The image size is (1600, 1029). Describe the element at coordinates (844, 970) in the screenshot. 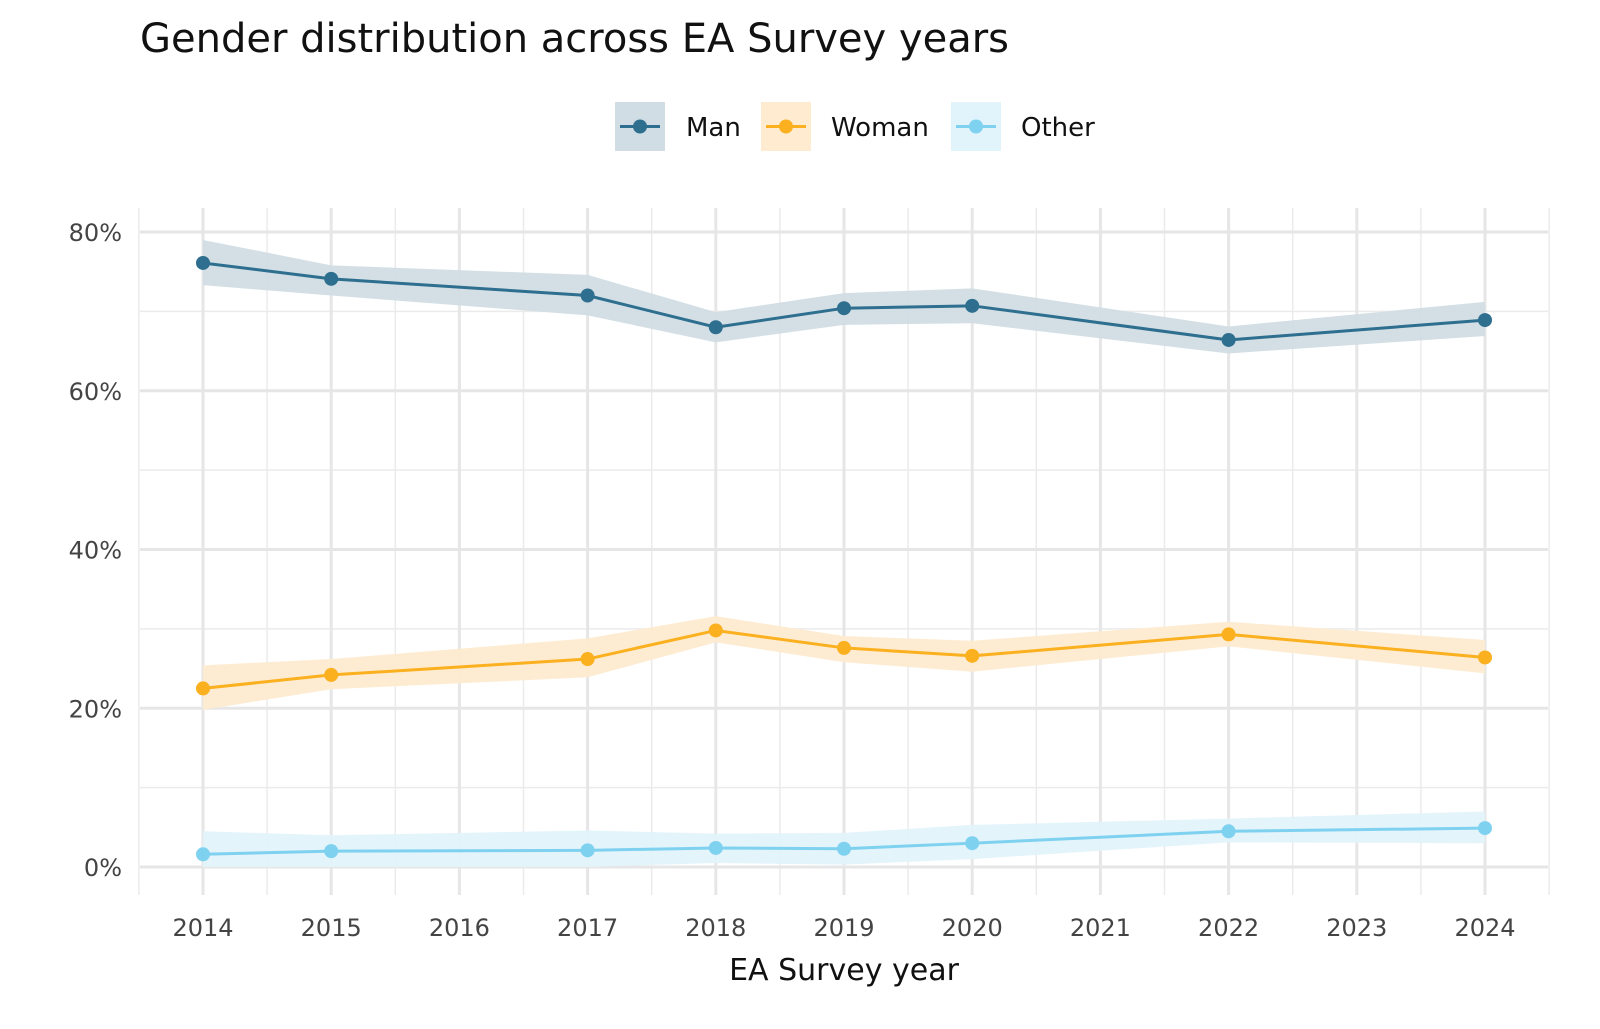

I see `x-axis-title: EA Survey year` at that location.